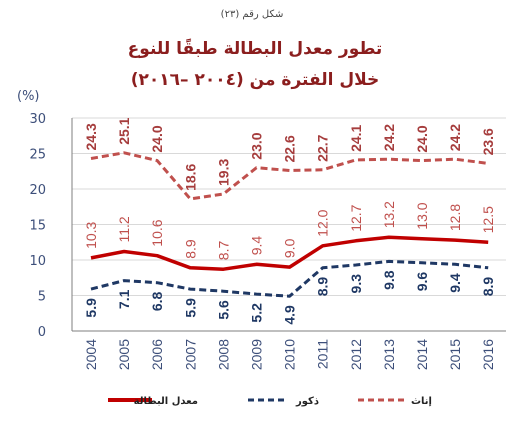 This screenshot has height=422, width=512. What do you see at coordinates (255, 48) in the screenshot?
I see `chart-title: تطور معدل البطالة طبقًا للنوع` at bounding box center [255, 48].